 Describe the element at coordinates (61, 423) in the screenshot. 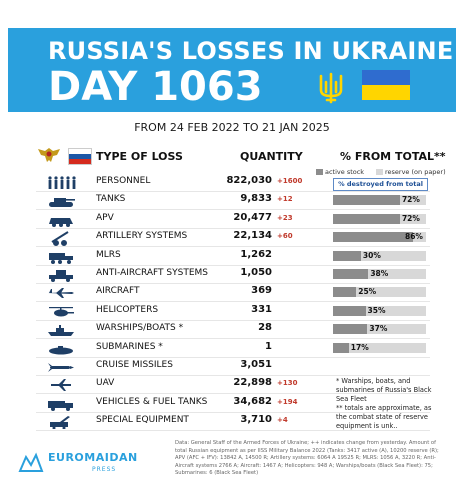

I see `special-equipment-icon` at that location.